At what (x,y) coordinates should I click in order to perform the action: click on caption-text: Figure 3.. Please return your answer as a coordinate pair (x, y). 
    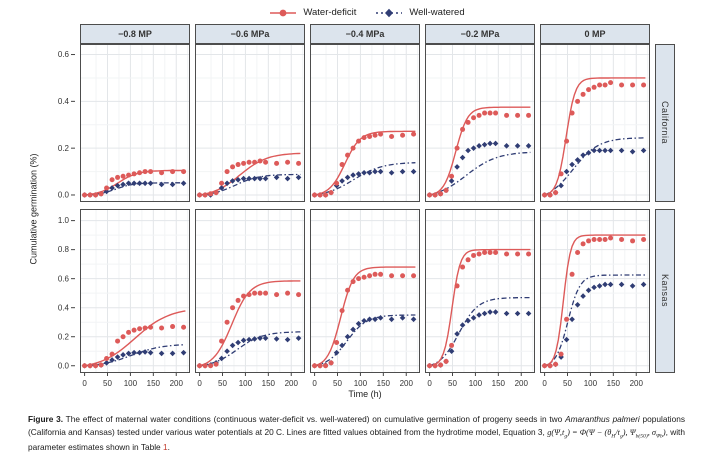
    Looking at the image, I should click on (46, 419).